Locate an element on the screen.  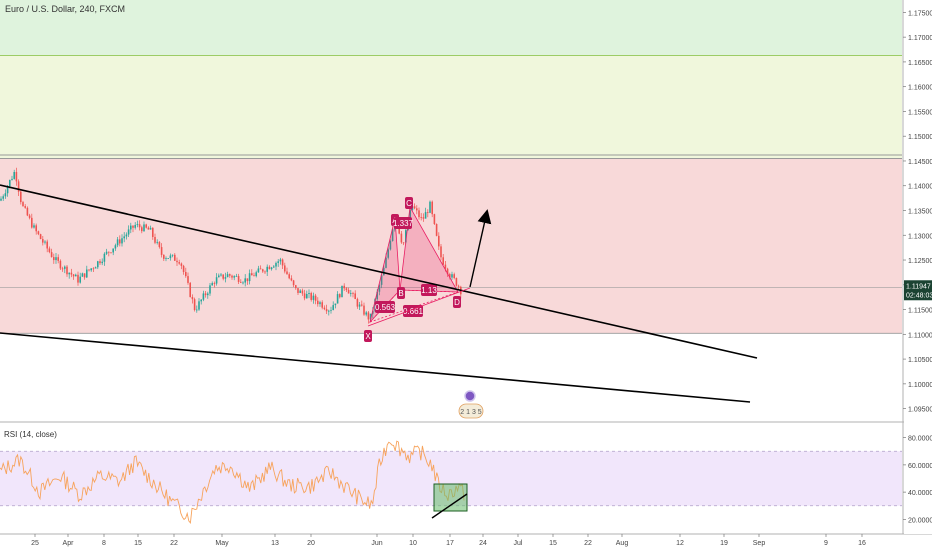
price-tick-label: 1.13000 is located at coordinates (920, 236).